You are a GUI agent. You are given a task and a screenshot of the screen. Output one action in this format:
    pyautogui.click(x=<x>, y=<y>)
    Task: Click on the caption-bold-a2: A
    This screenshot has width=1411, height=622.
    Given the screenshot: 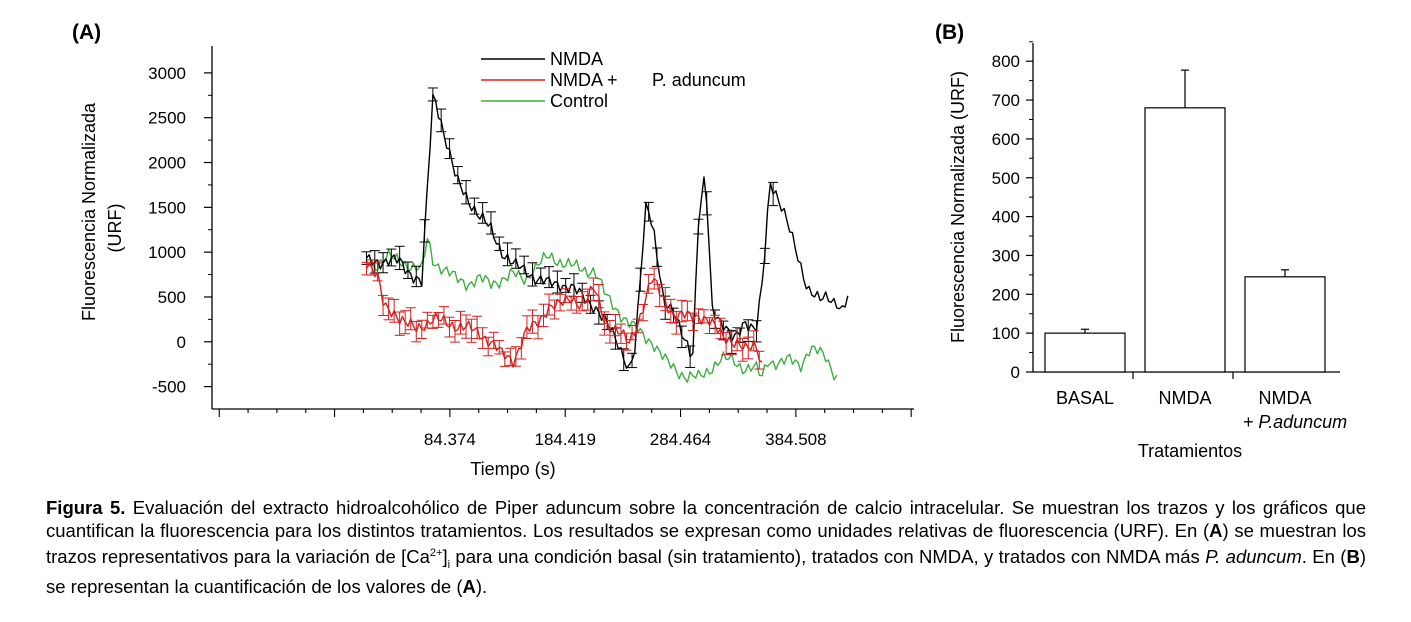 What is the action you would take?
    pyautogui.click(x=469, y=587)
    